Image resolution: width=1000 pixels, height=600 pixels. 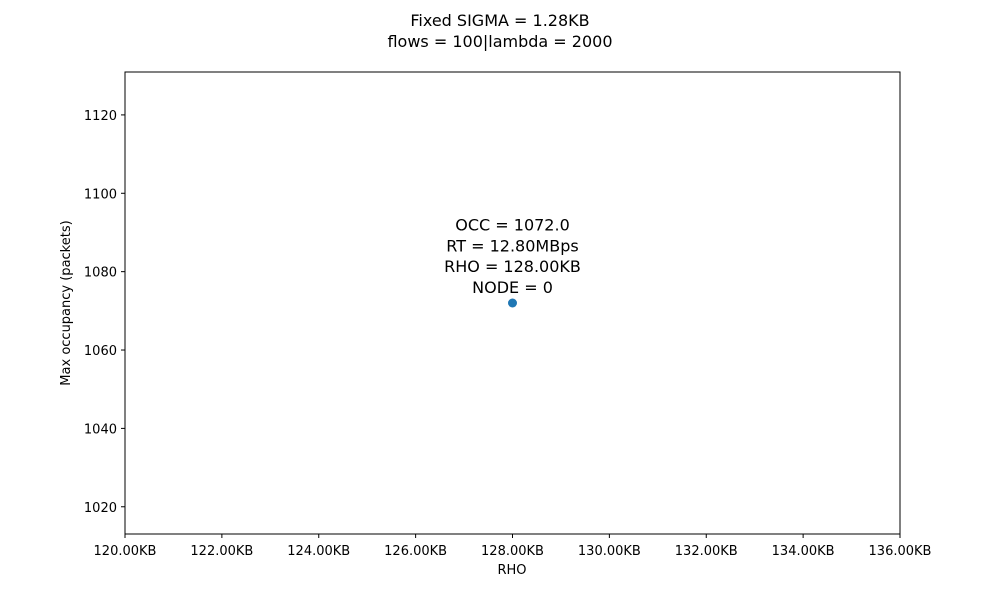 What do you see at coordinates (499, 20) in the screenshot?
I see `chart-title: Fixed SIGMA = 1.28KB` at bounding box center [499, 20].